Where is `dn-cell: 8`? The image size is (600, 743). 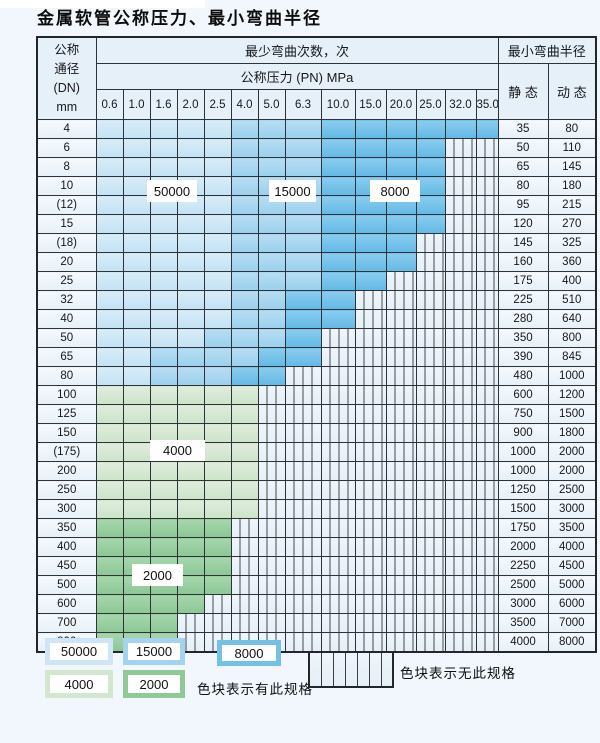
dn-cell: 8 is located at coordinates (66, 167).